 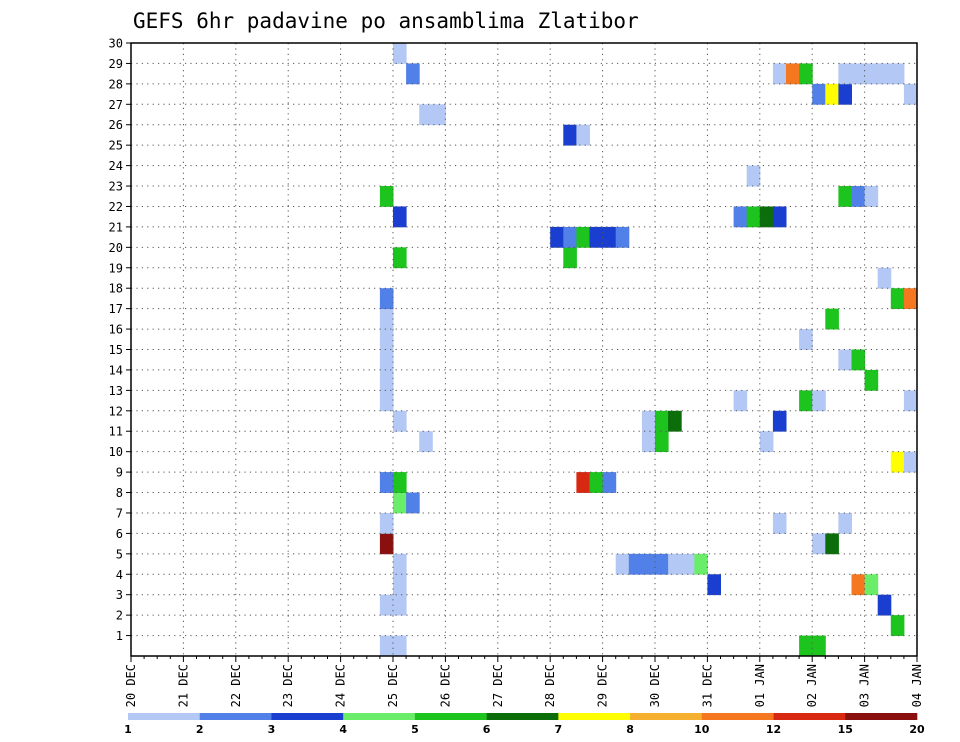 I want to click on legend-label: 1, so click(x=128, y=729).